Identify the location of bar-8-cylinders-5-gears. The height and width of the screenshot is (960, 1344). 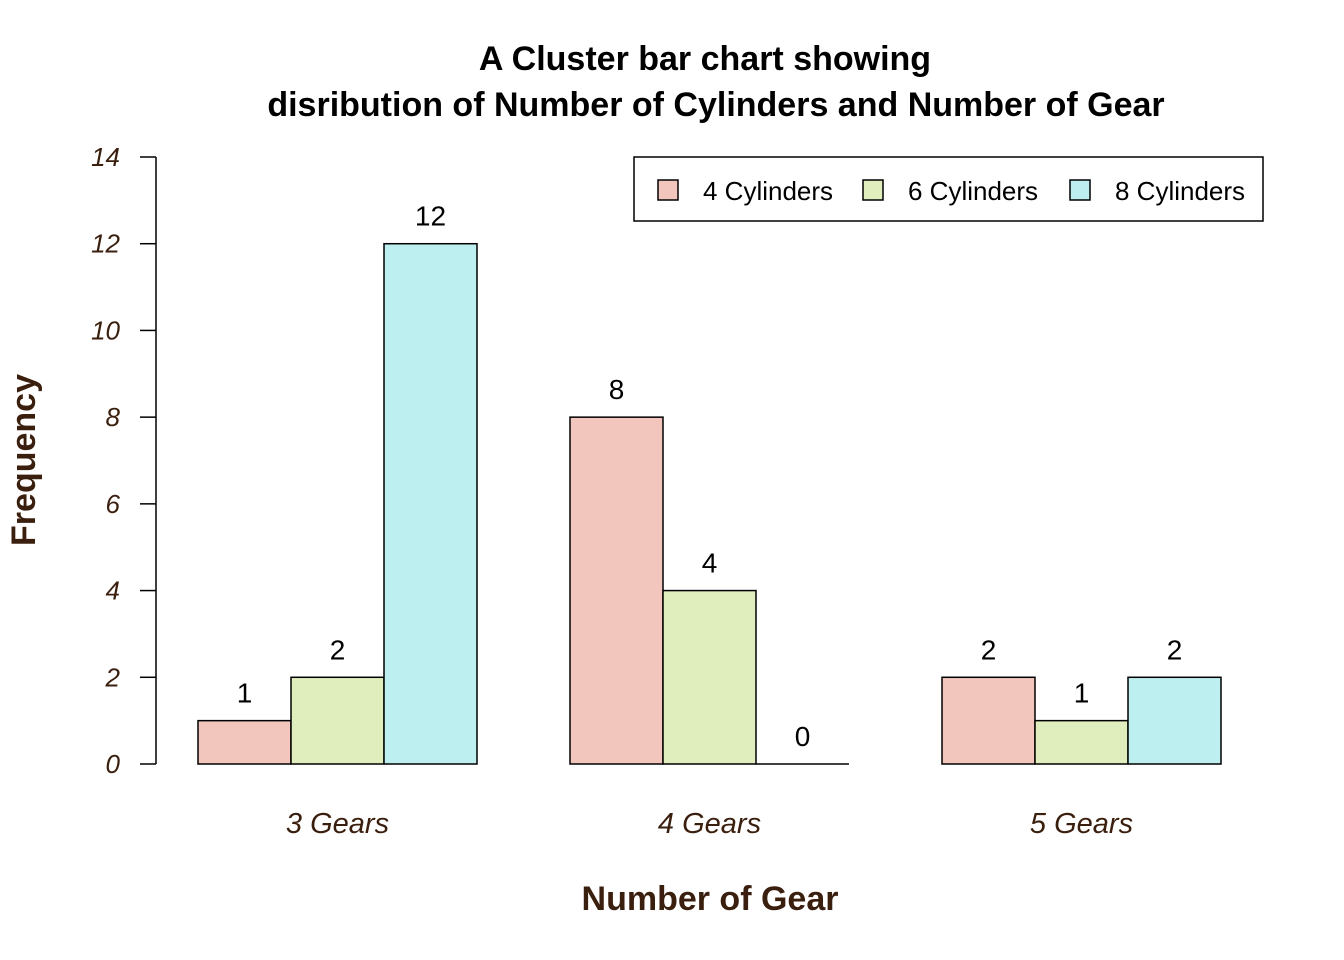
(1174, 720).